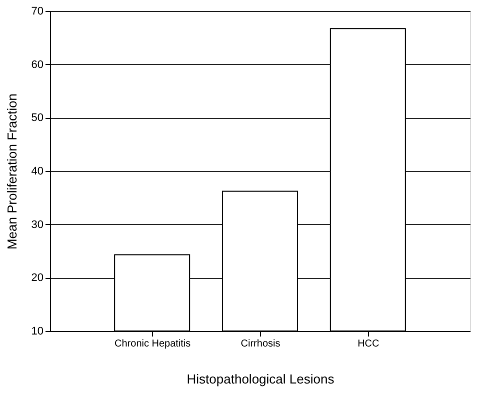 Image resolution: width=492 pixels, height=413 pixels. Describe the element at coordinates (260, 344) in the screenshot. I see `x-tick-label: Cirrhosis` at that location.